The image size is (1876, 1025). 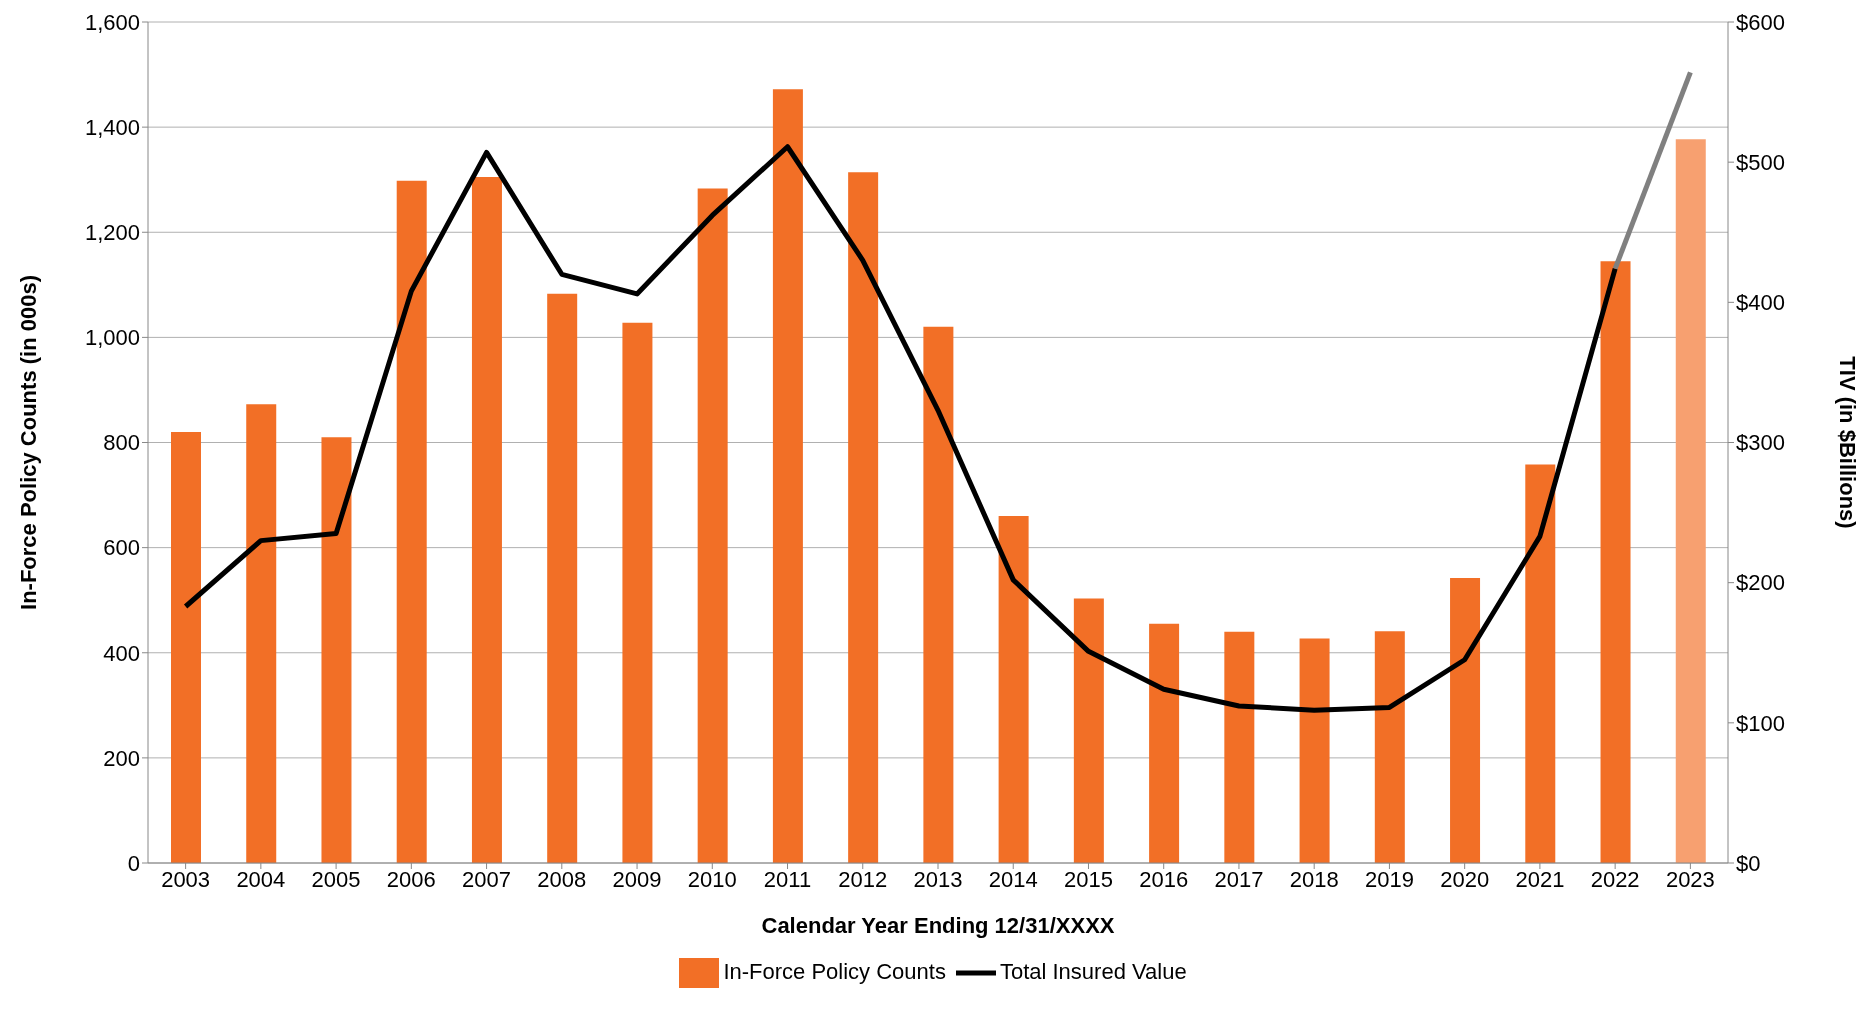 I want to click on x-tick-label: 2004, so click(x=261, y=879).